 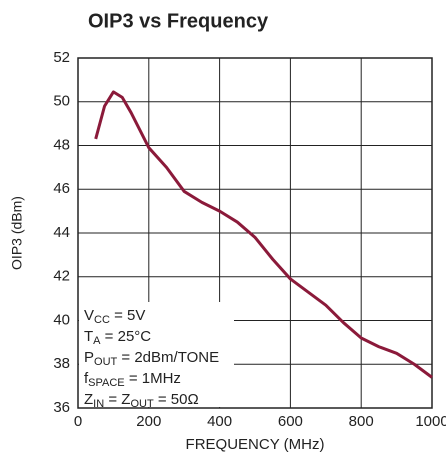 What do you see at coordinates (148, 421) in the screenshot?
I see `x-tick-label: 200` at bounding box center [148, 421].